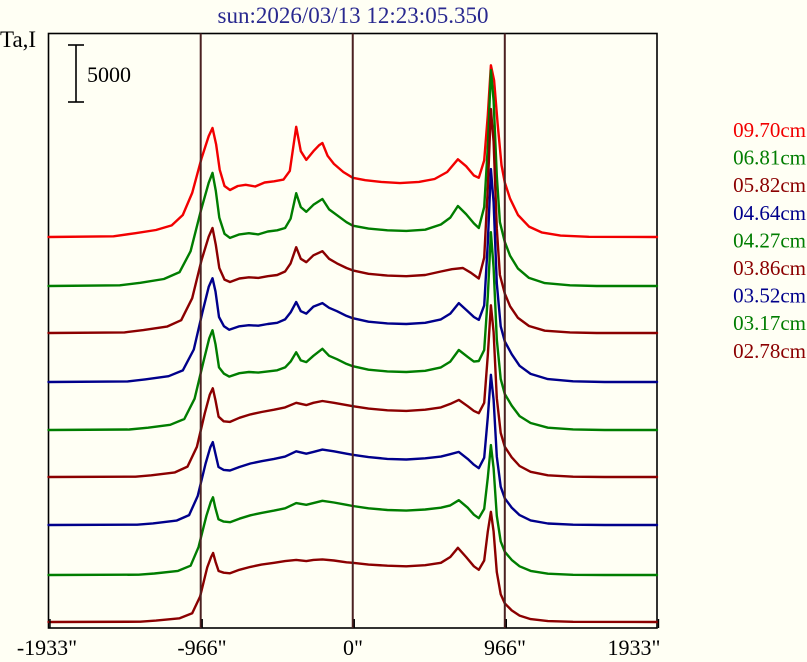  I want to click on legend-entry-05.82cm: 05.82cm, so click(769, 185).